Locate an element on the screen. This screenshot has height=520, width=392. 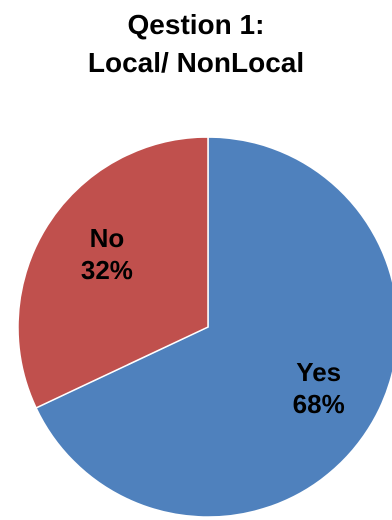
chart-title-line-1: Qestion 1: is located at coordinates (196, 24).